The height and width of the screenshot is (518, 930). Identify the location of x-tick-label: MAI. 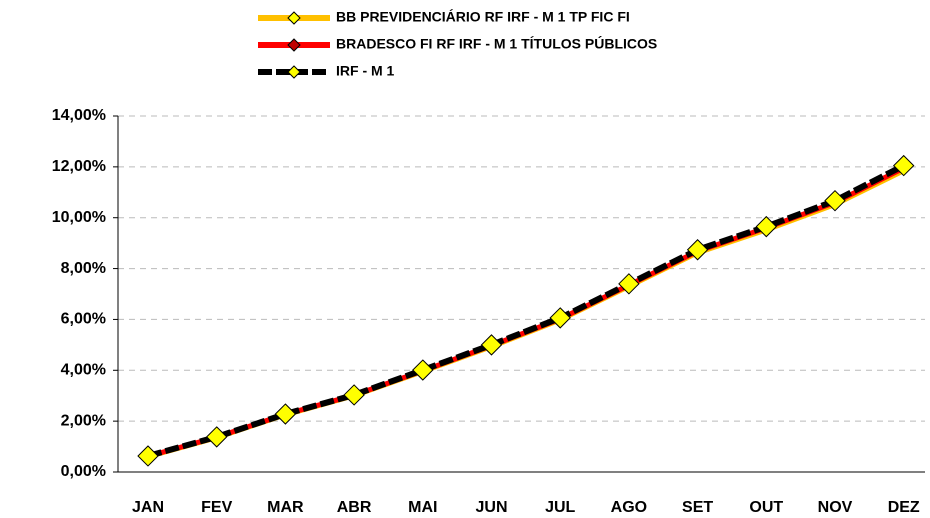
(422, 507).